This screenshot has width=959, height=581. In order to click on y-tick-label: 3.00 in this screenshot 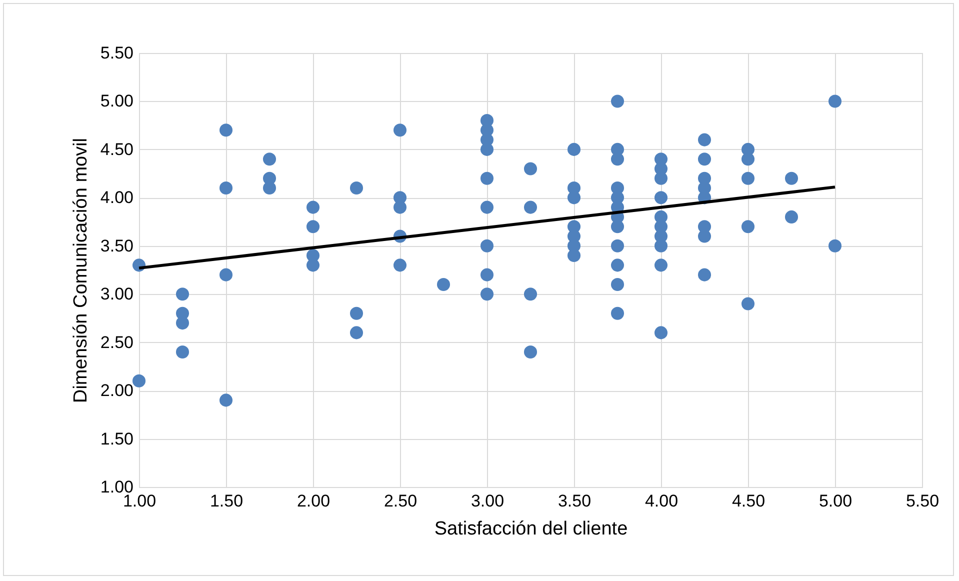, I will do `click(117, 294)`.